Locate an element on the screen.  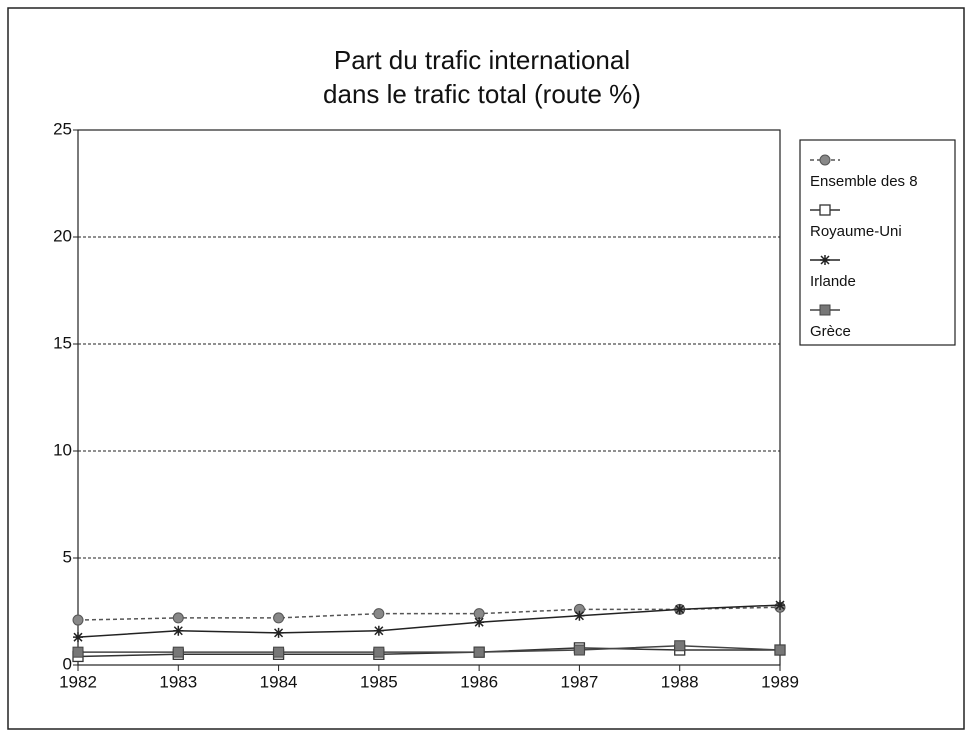
y-tick-label: 0 is located at coordinates (67, 663).